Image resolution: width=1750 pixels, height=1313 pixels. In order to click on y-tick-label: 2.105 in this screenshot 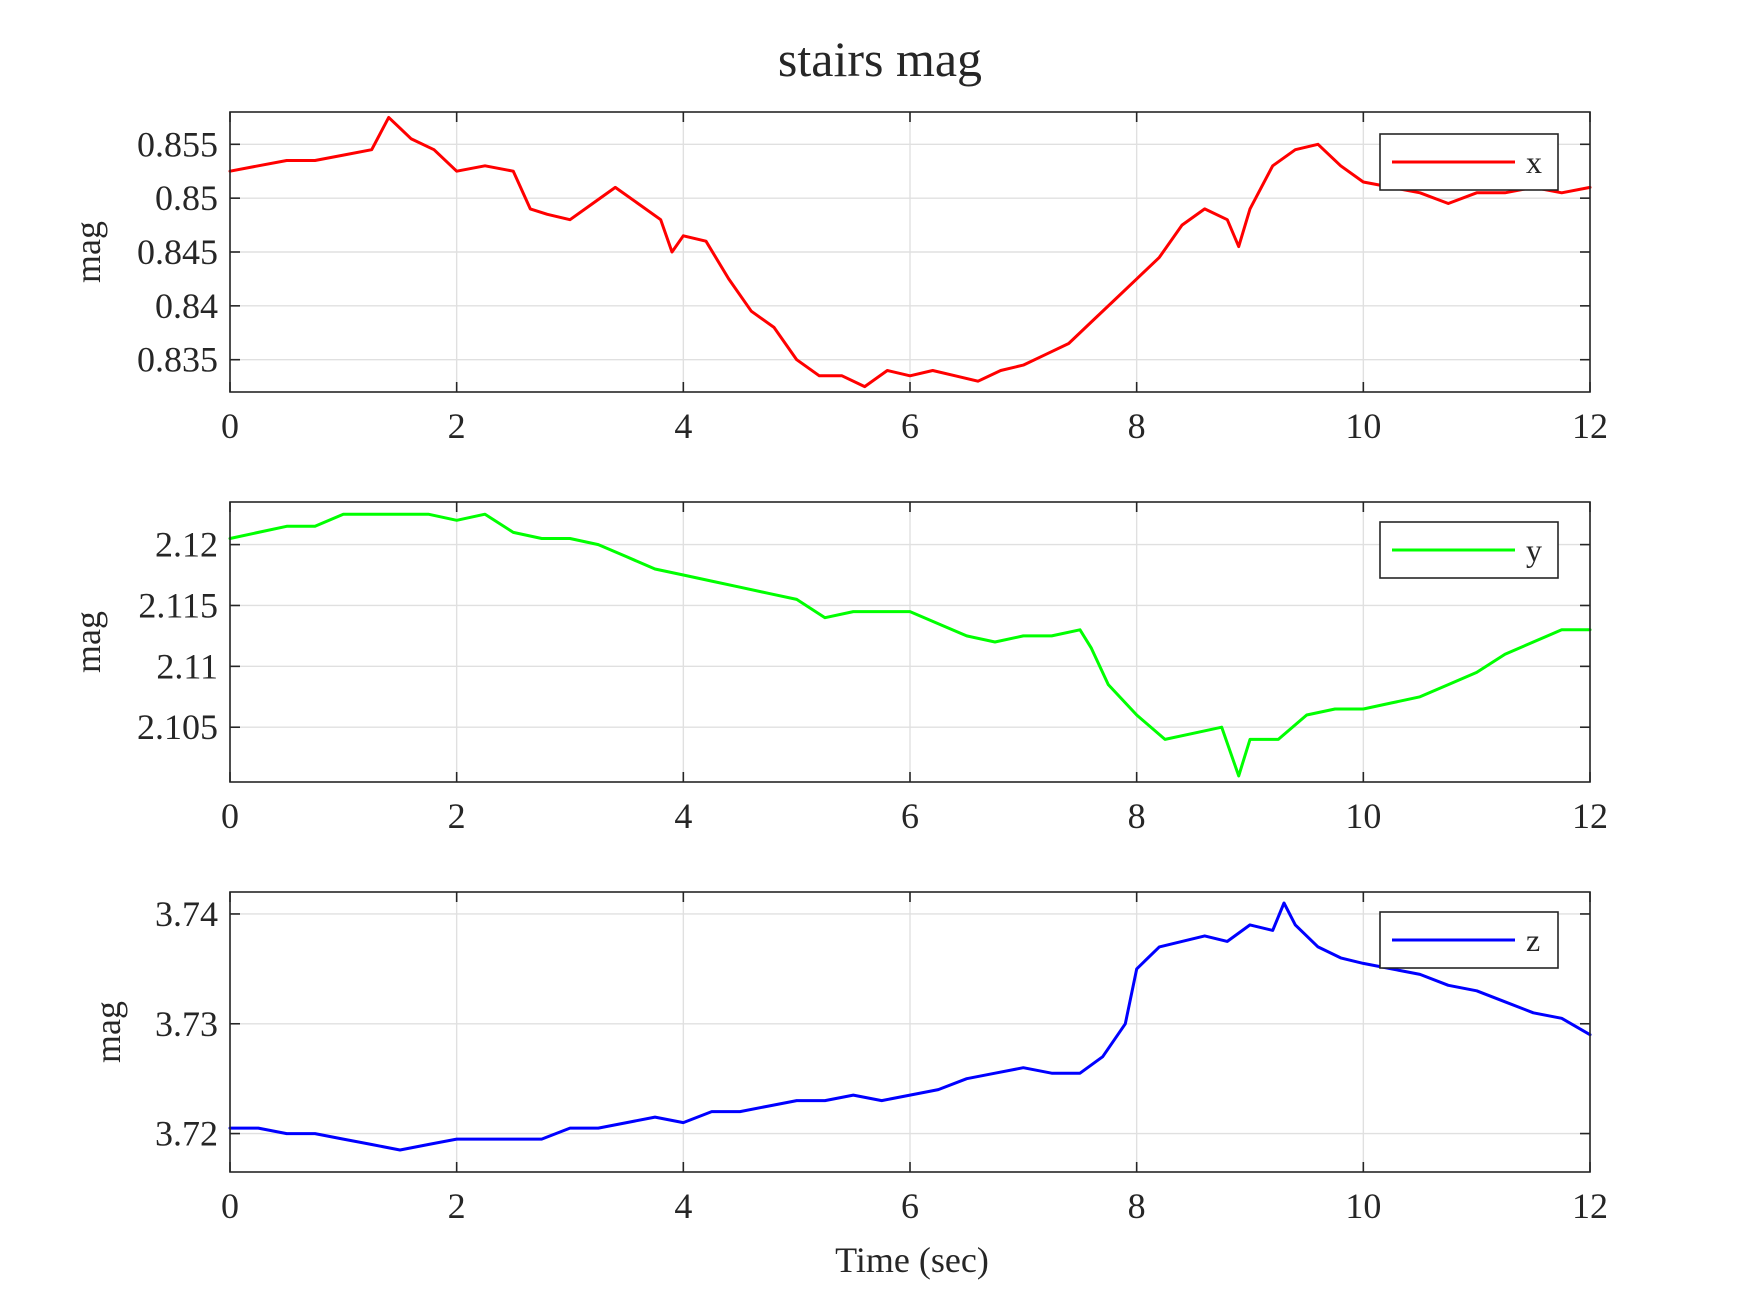, I will do `click(177, 727)`.